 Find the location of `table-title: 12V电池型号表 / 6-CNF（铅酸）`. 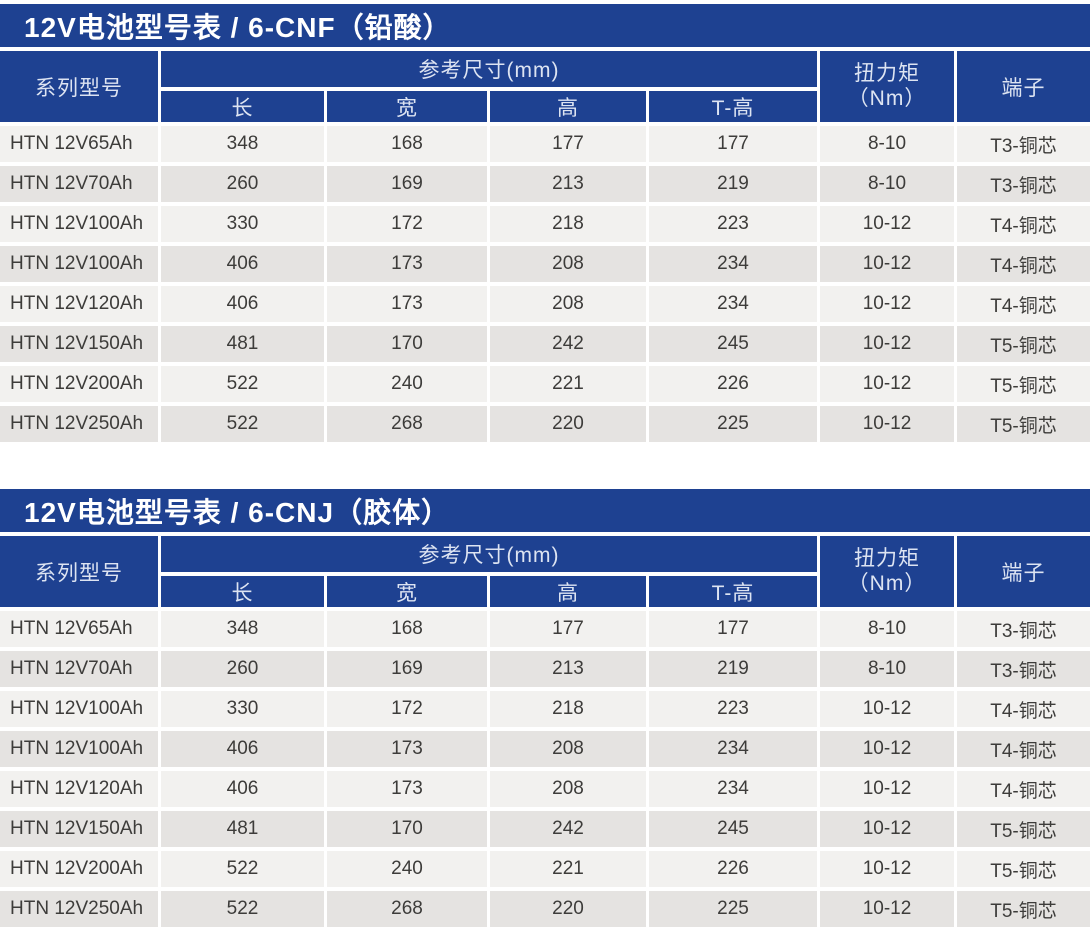

table-title: 12V电池型号表 / 6-CNF（铅酸） is located at coordinates (238, 27).